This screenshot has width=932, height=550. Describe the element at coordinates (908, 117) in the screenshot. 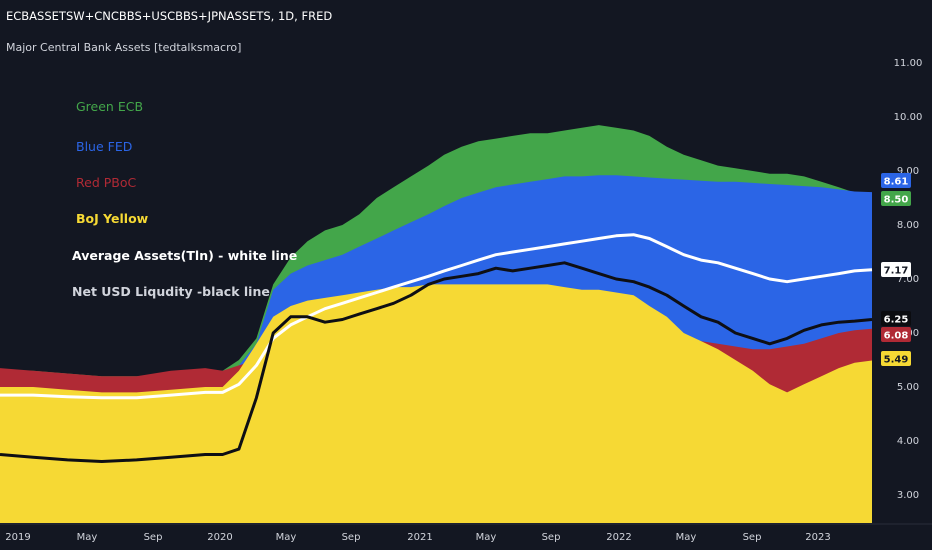

I see `y-tick-label: 10.00` at that location.